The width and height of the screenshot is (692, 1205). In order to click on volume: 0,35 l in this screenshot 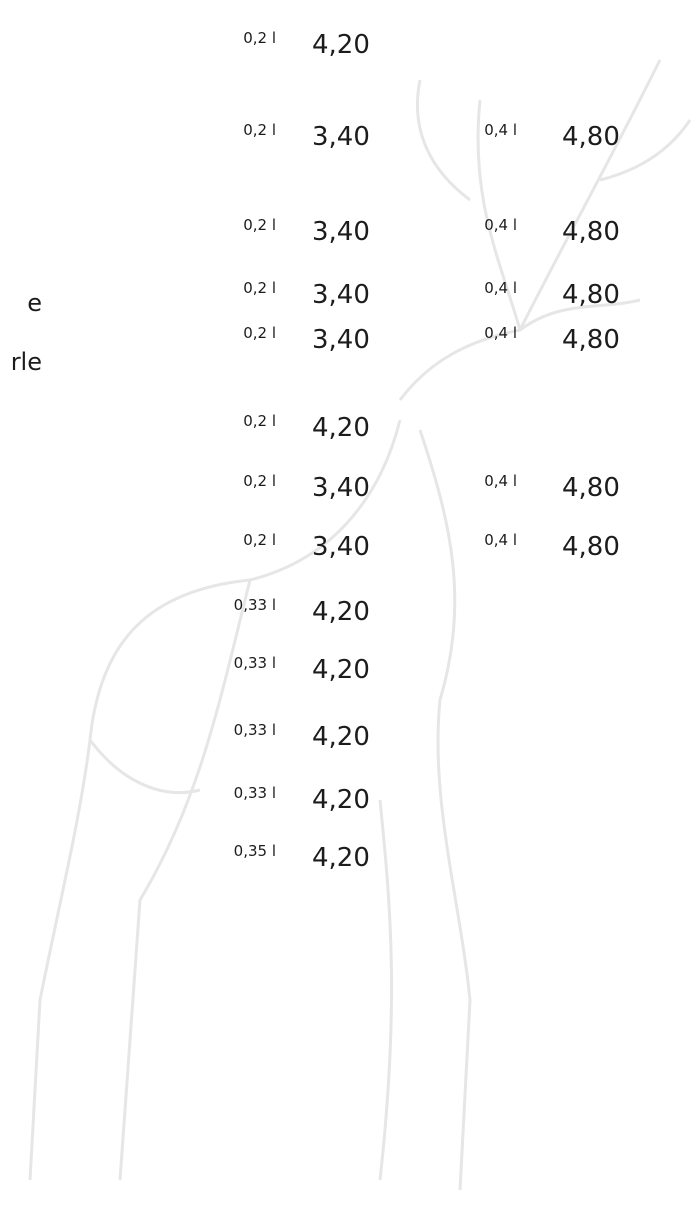, I will do `click(254, 851)`.